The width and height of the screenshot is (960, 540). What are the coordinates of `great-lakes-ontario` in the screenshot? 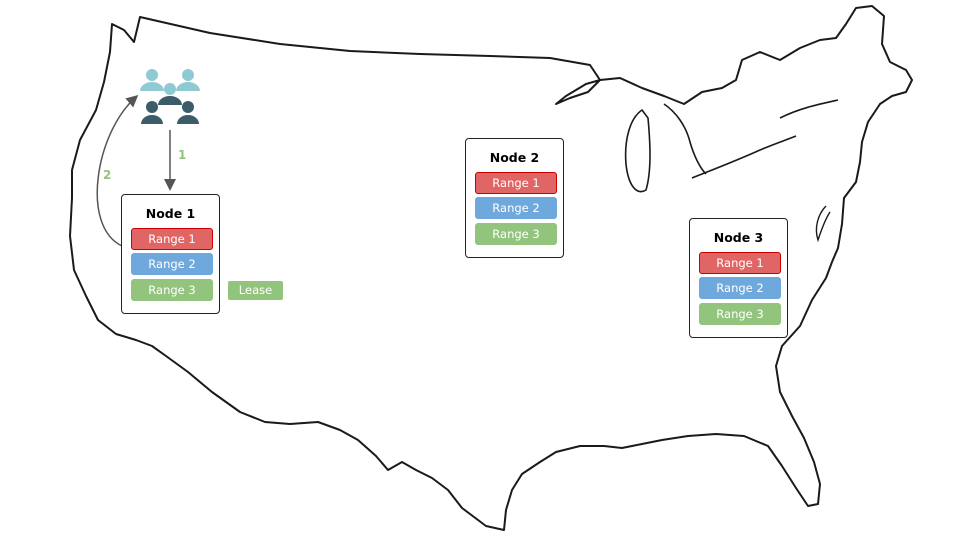 It's located at (809, 109).